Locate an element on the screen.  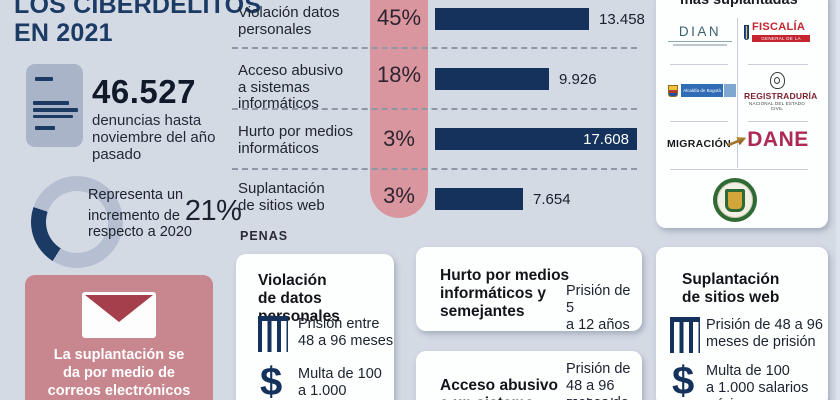
entities-heading: más suplantadas is located at coordinates (739, 4).